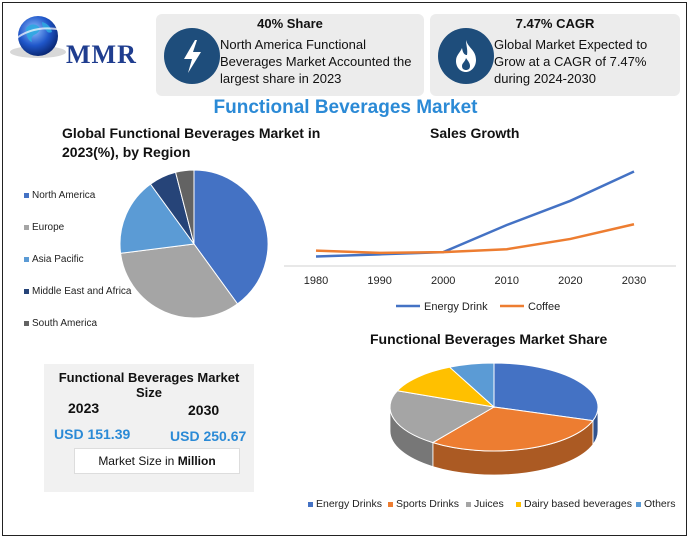  Describe the element at coordinates (546, 392) in the screenshot. I see `pie-slice-energy-drinks` at that location.